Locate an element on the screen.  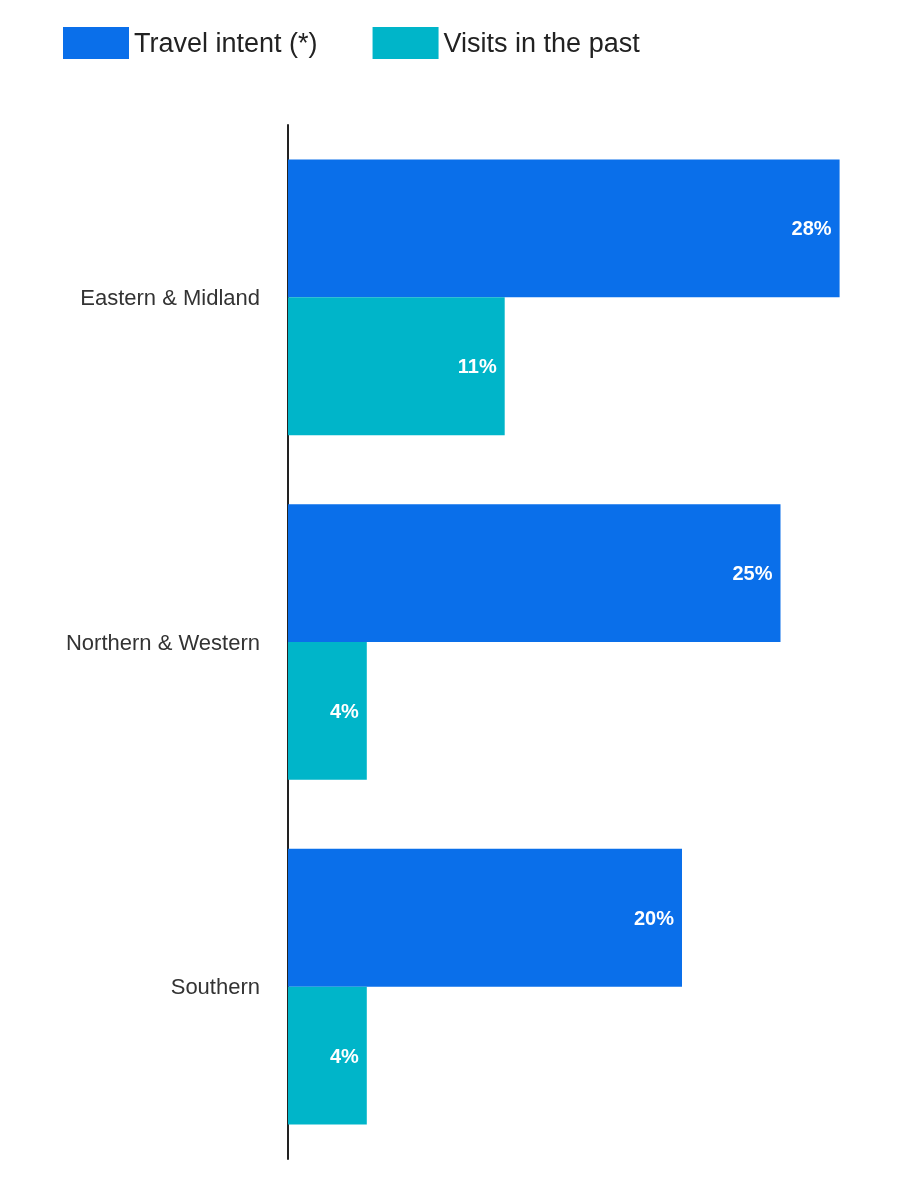
y-tick-label: Southern is located at coordinates (215, 987).